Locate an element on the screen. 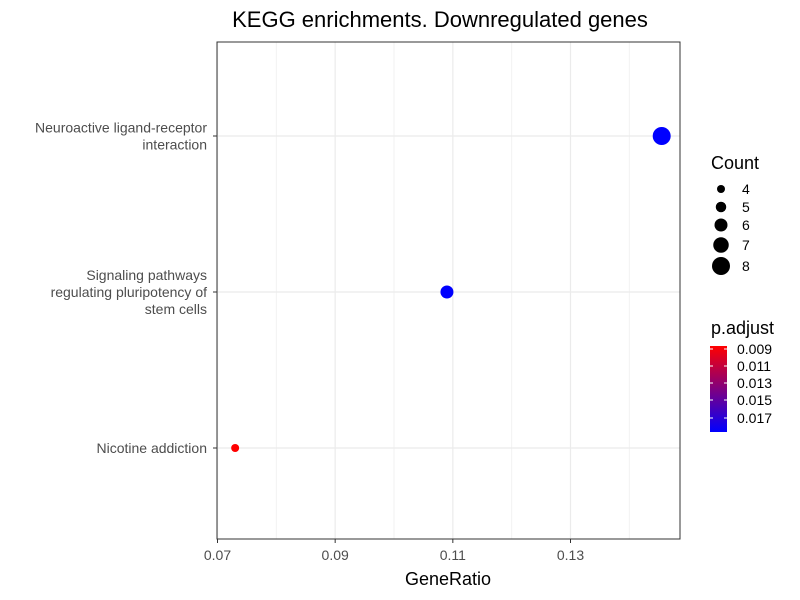 This screenshot has height=600, width=800. x-tick-label: 0.13 is located at coordinates (570, 555).